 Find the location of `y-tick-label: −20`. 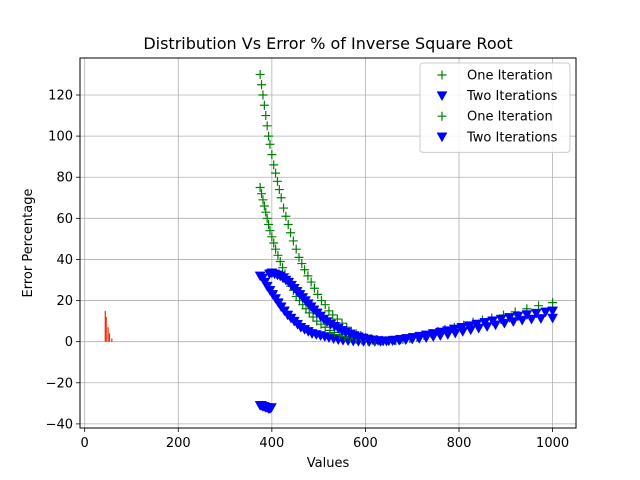

y-tick-label: −20 is located at coordinates (59, 383).